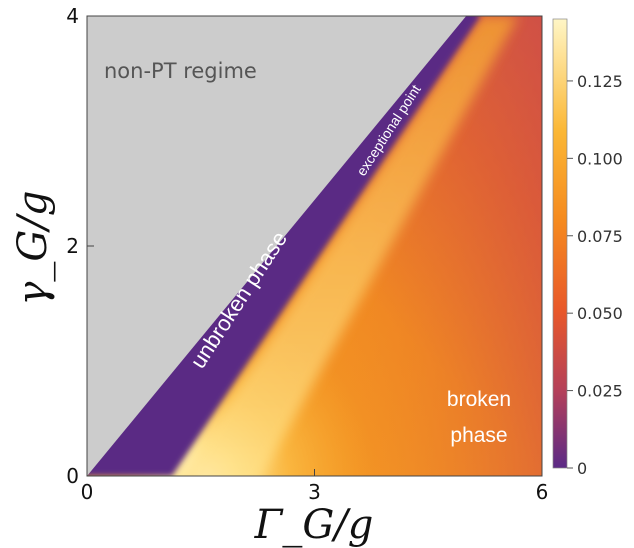 This screenshot has height=548, width=634. I want to click on x-axis-ticks: 0 3 6, so click(315, 486).